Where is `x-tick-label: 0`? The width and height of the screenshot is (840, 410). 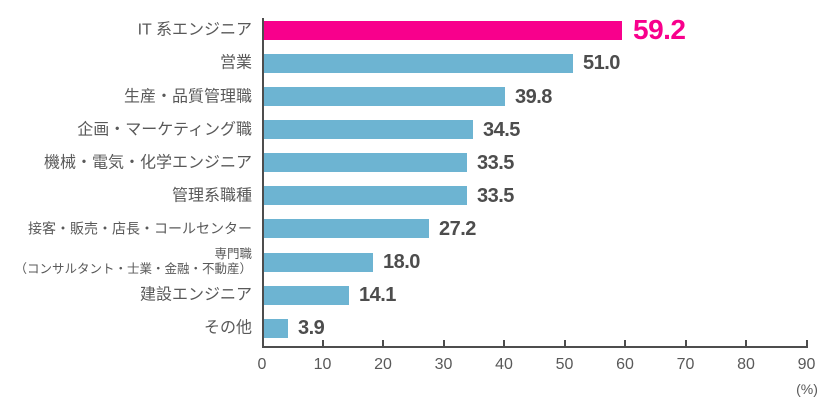 x-tick-label: 0 is located at coordinates (262, 364).